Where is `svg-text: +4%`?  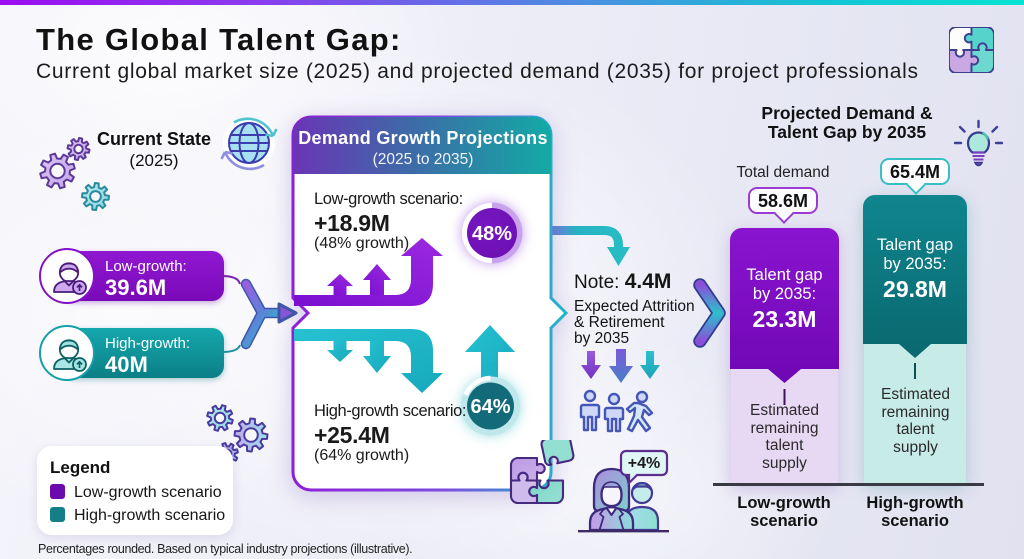 svg-text: +4% is located at coordinates (644, 463).